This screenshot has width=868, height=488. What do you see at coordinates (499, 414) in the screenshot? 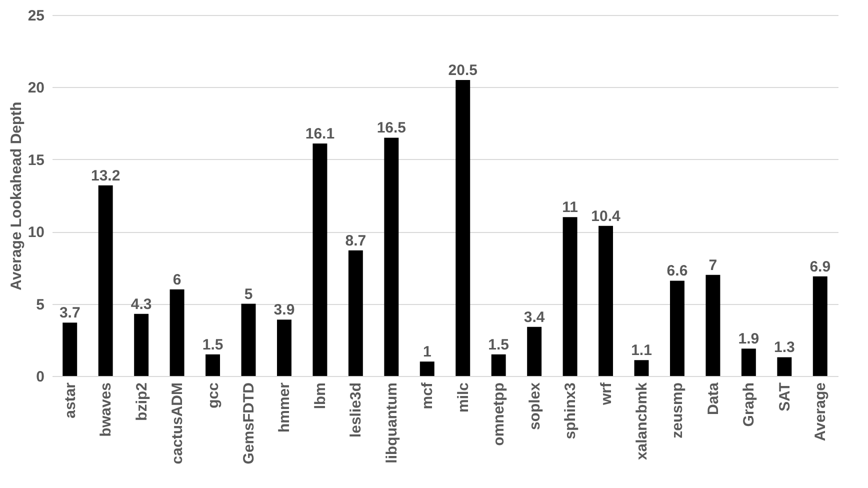
I see `x-tick-label: omnetpp` at bounding box center [499, 414].